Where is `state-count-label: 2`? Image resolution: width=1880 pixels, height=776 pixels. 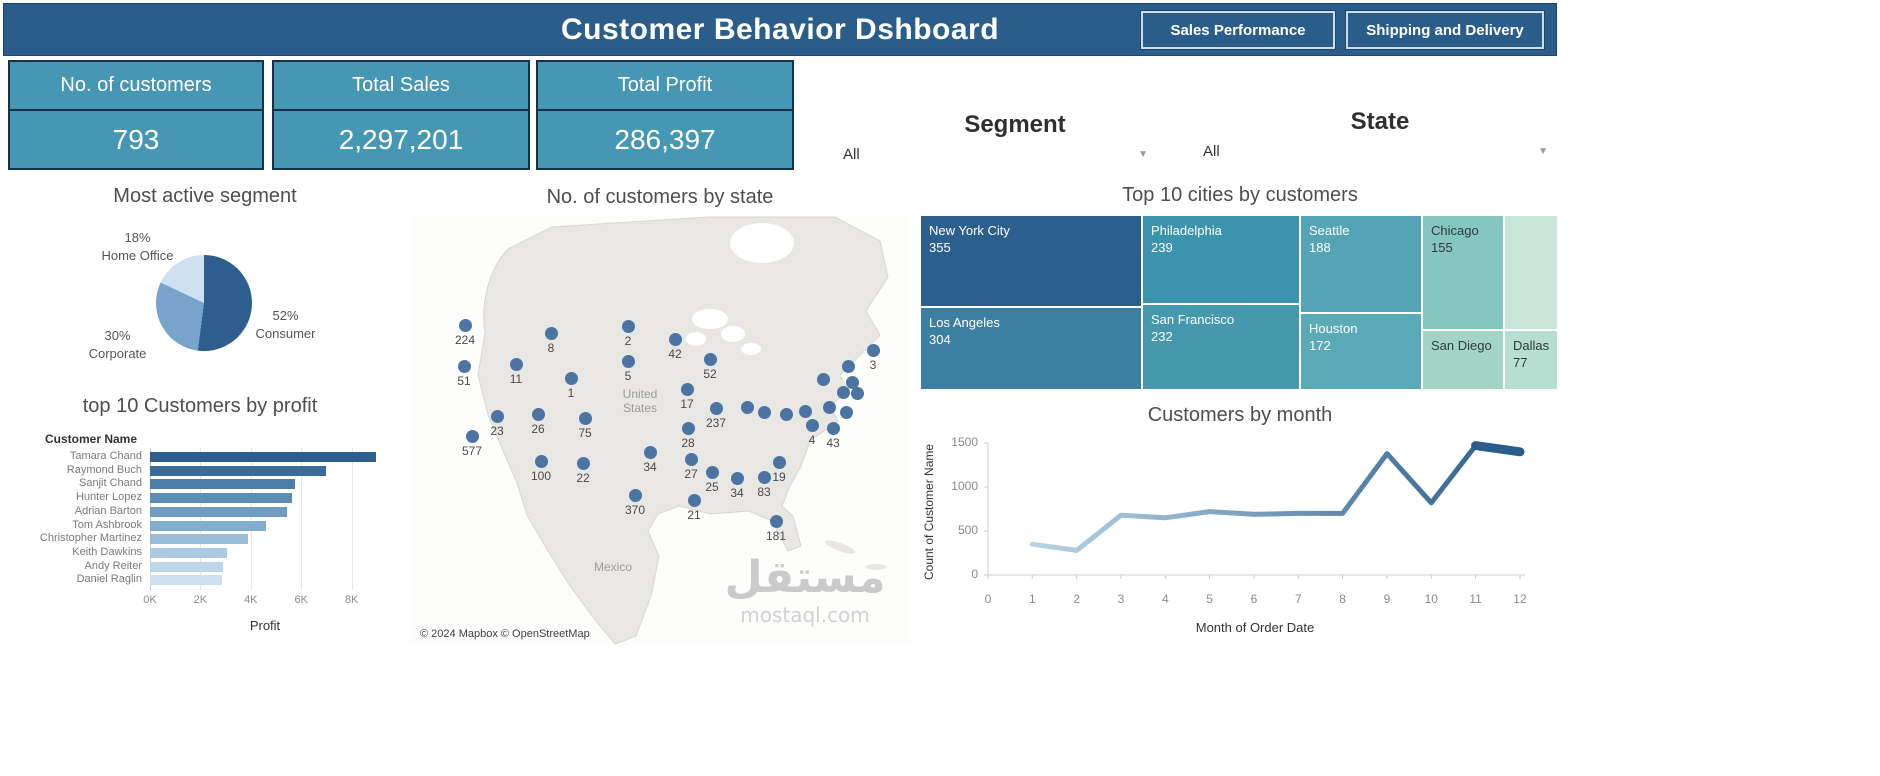
state-count-label: 2 is located at coordinates (628, 341).